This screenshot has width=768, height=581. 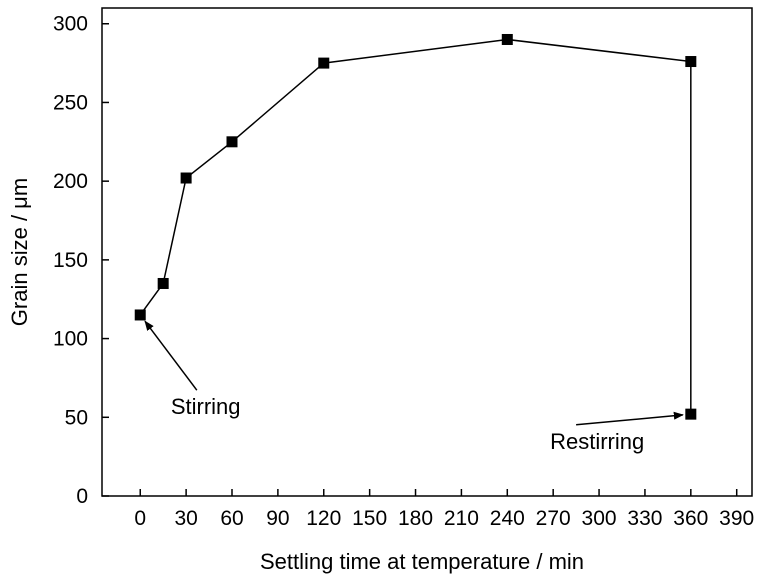 I want to click on y-tick-label: 100, so click(x=70, y=339).